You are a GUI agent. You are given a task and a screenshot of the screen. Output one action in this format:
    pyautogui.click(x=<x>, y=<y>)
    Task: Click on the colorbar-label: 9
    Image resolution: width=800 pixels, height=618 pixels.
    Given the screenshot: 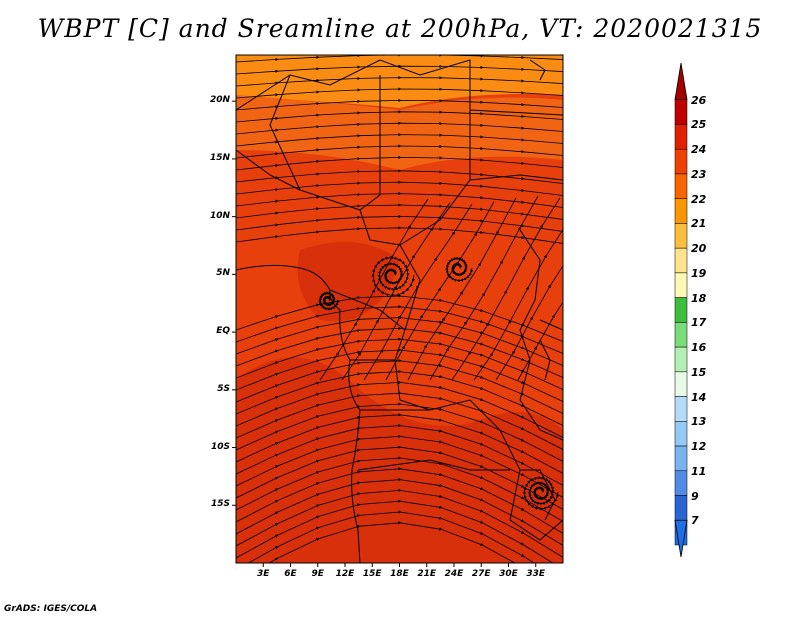 What is the action you would take?
    pyautogui.click(x=695, y=496)
    